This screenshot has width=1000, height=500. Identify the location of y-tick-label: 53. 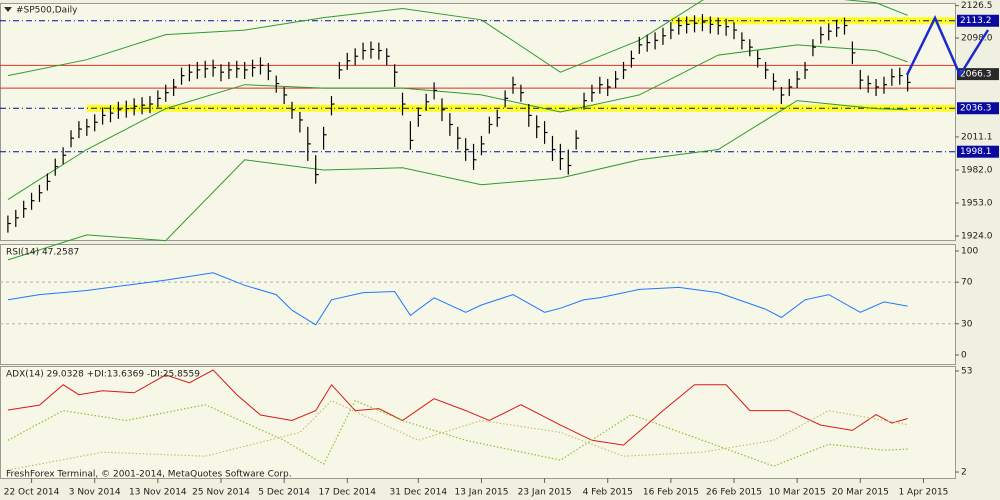
(966, 371).